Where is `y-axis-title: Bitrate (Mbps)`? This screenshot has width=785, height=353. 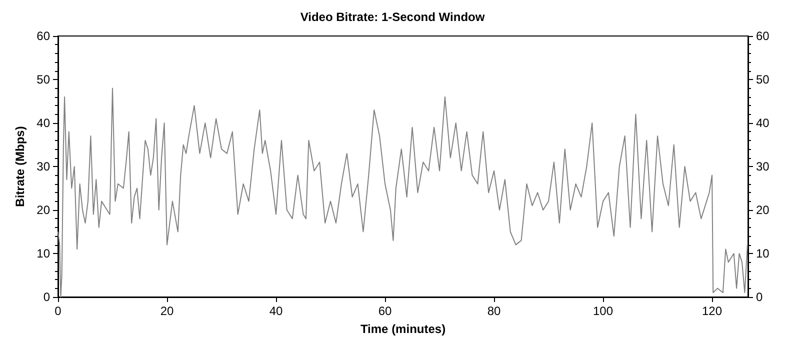 y-axis-title: Bitrate (Mbps) is located at coordinates (19, 166).